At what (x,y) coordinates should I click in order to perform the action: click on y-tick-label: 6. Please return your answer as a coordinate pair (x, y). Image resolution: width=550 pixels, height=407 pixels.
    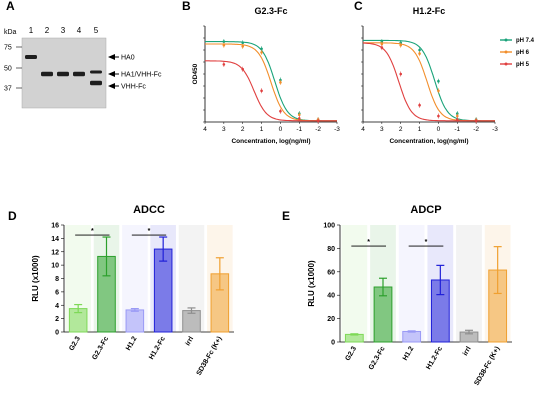
    Looking at the image, I should click on (57, 292).